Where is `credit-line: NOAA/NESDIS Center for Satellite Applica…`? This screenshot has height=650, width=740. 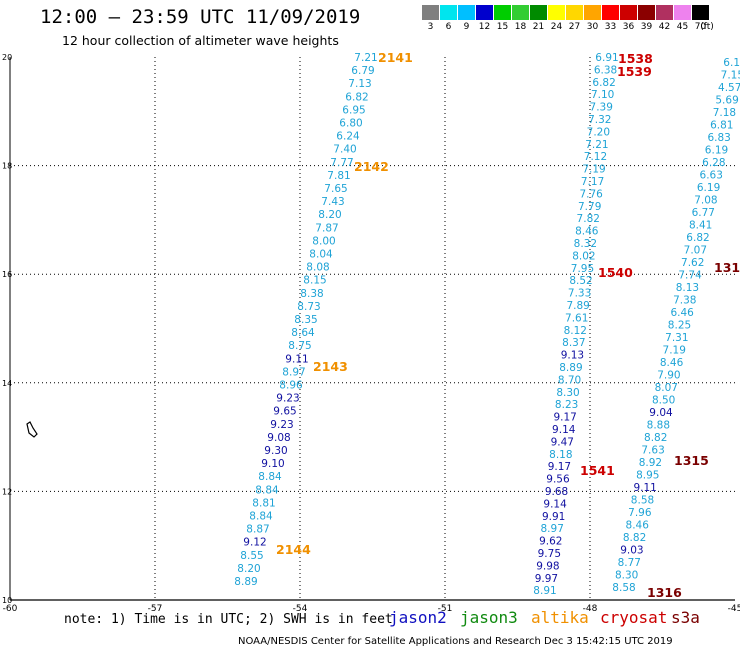 credit-line: NOAA/NESDIS Center for Satellite Applica… is located at coordinates (455, 641).